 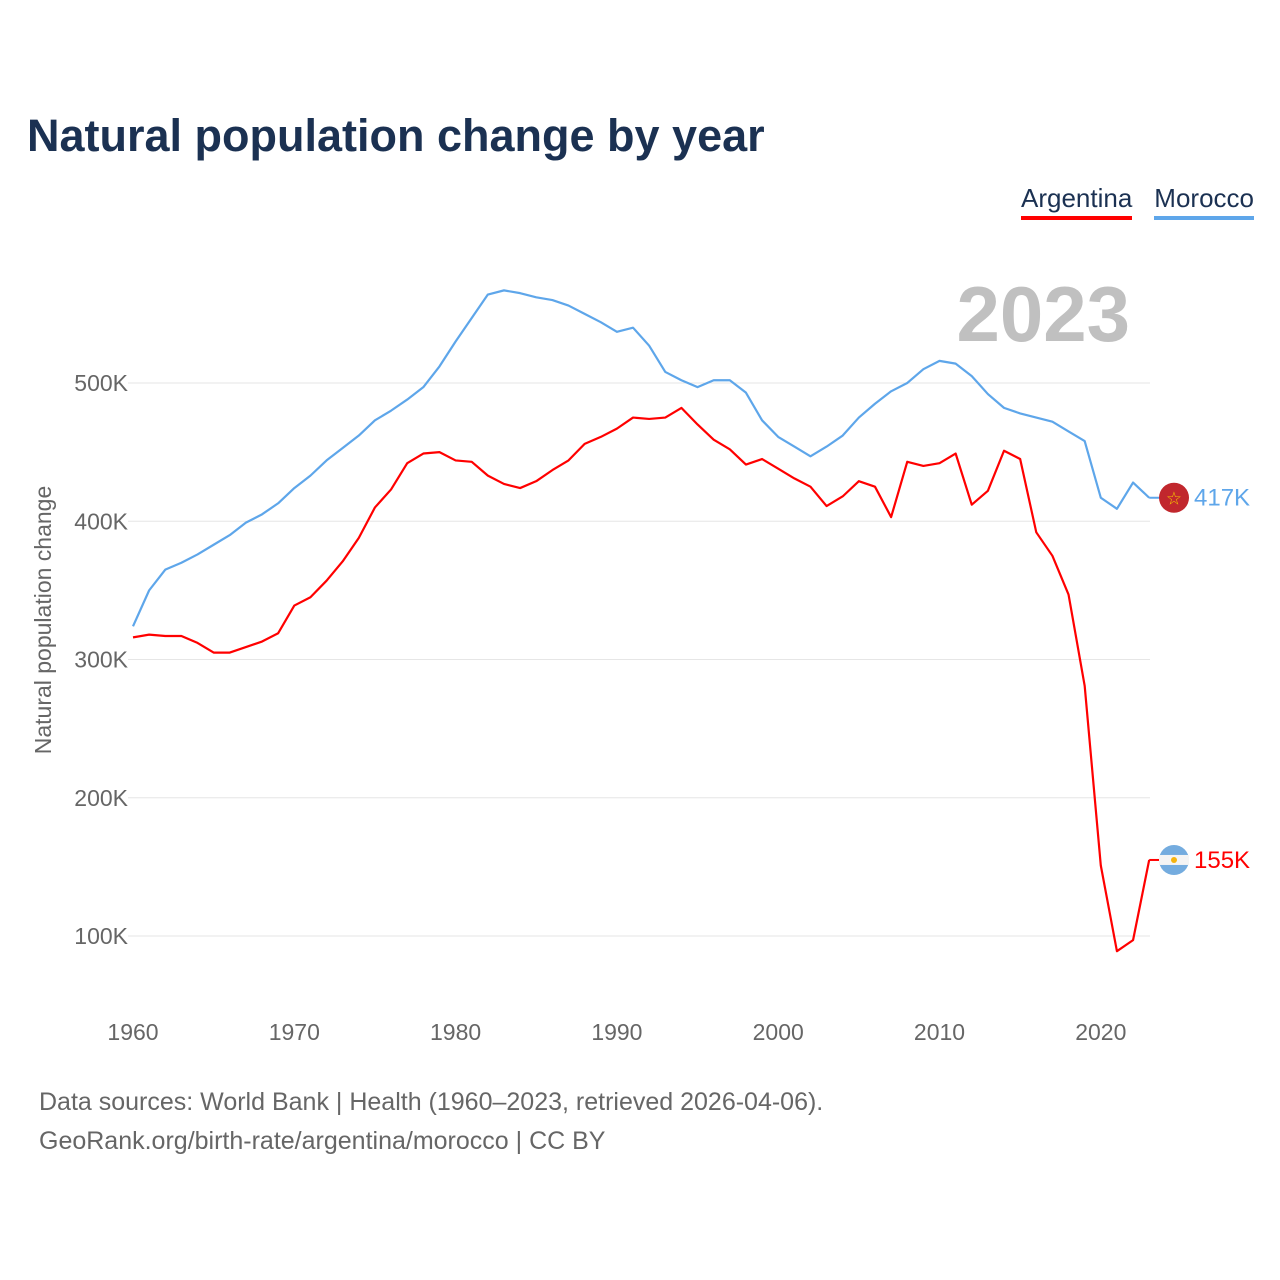 I want to click on y-tick-label: 300K, so click(x=101, y=660).